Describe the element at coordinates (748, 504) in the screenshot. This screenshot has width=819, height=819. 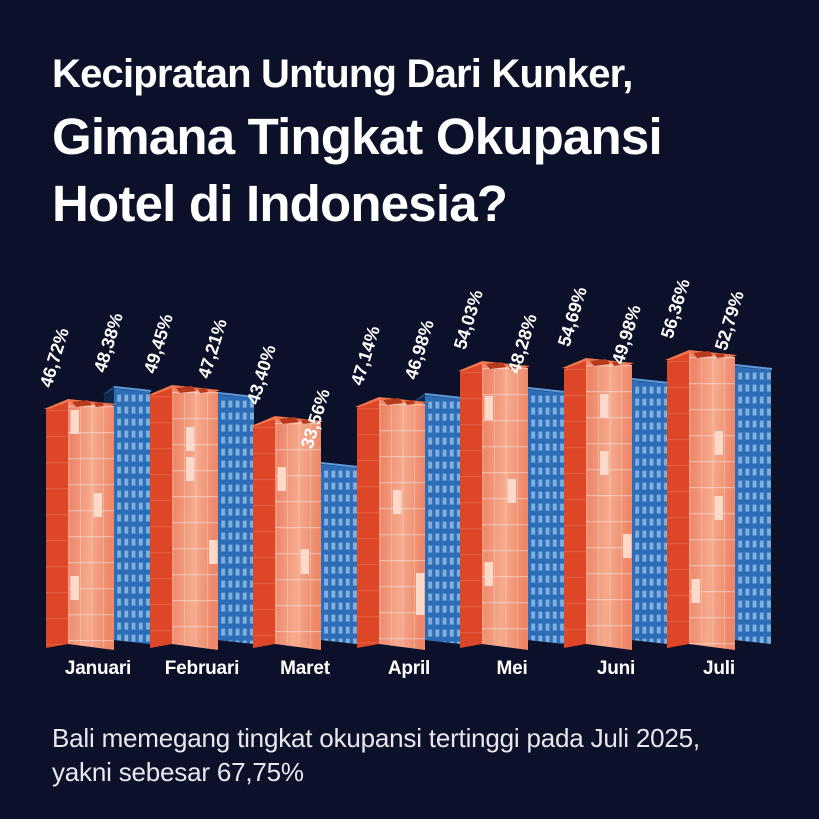
I see `blue-tower-juli` at that location.